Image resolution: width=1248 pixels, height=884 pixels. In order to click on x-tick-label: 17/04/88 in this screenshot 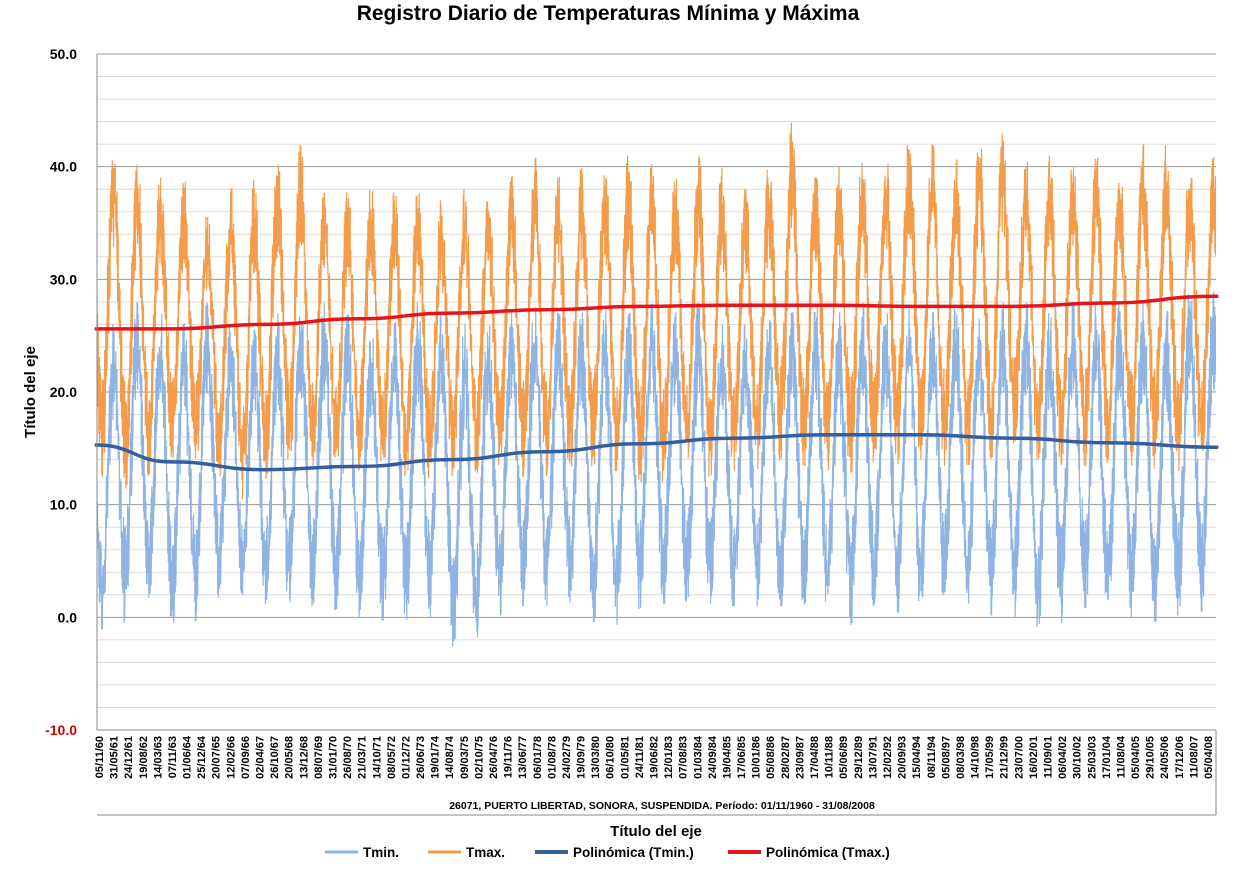, I will do `click(815, 757)`.